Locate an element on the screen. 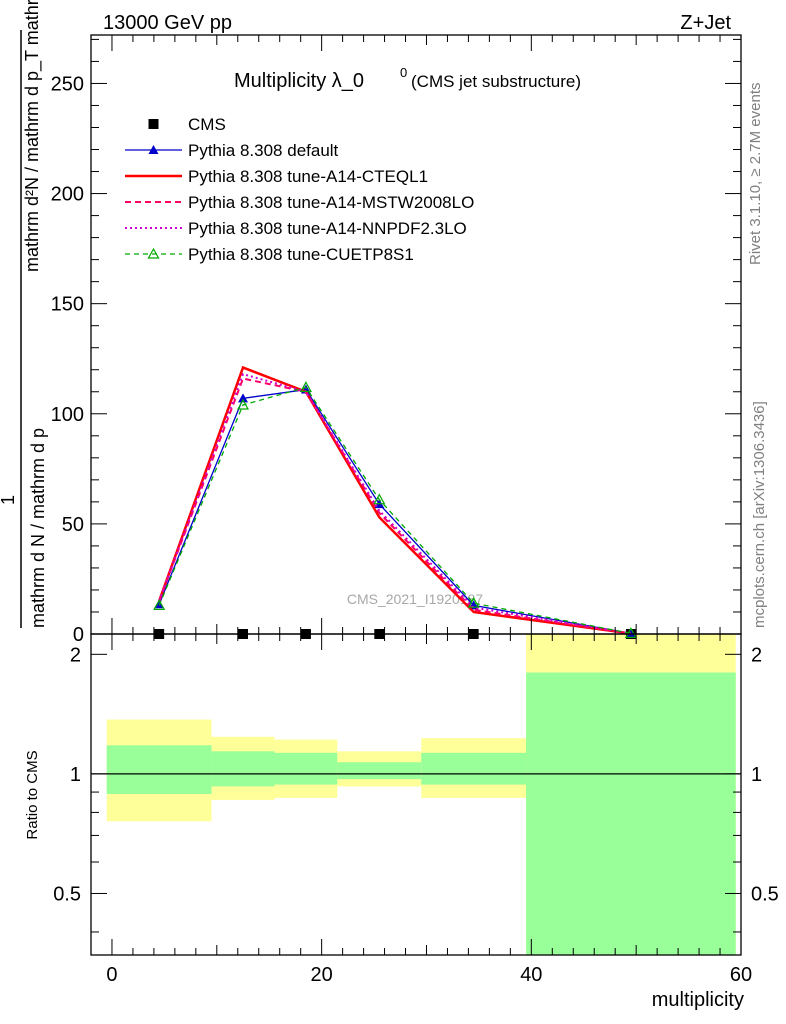 The image size is (786, 1024). main-ytick-label-3: 150 is located at coordinates (67, 305).